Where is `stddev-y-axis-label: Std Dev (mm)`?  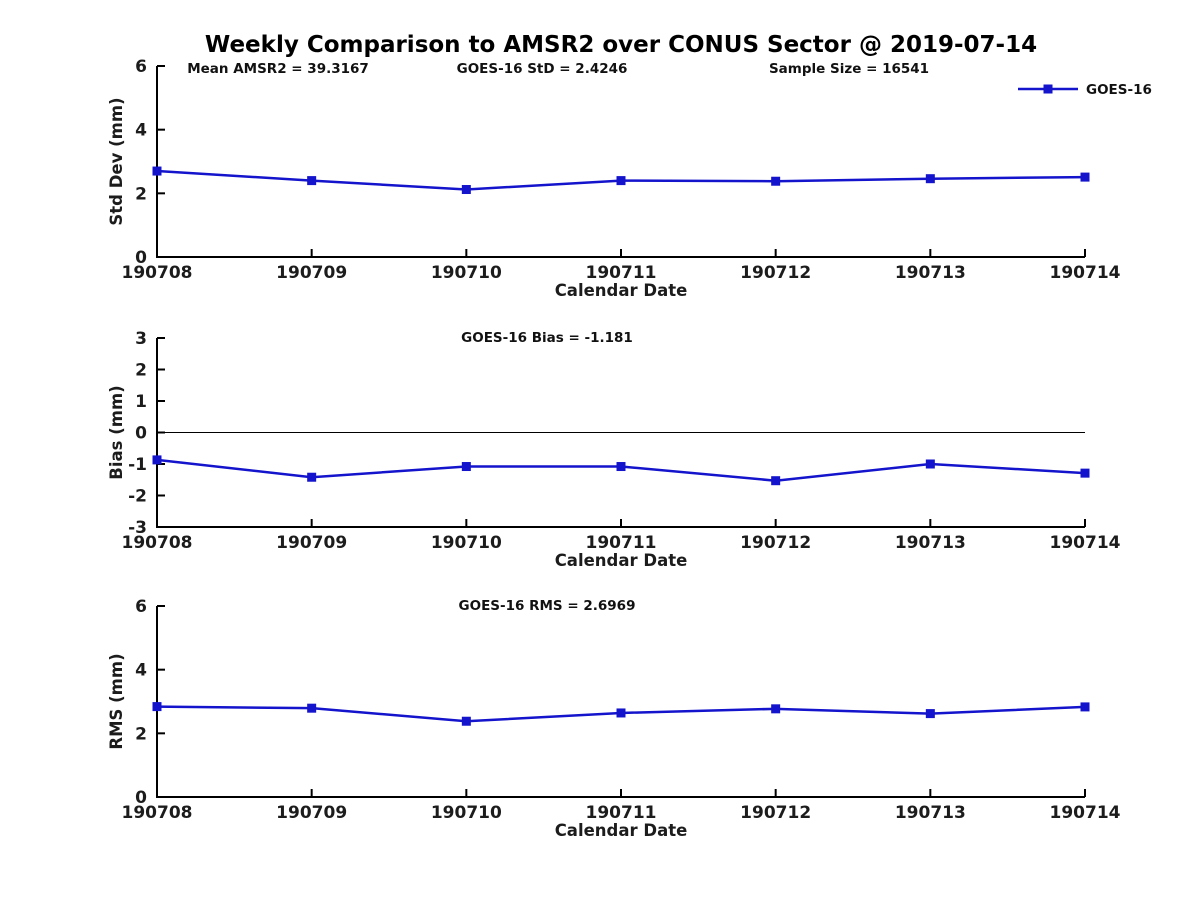
stddev-y-axis-label: Std Dev (mm) is located at coordinates (116, 161).